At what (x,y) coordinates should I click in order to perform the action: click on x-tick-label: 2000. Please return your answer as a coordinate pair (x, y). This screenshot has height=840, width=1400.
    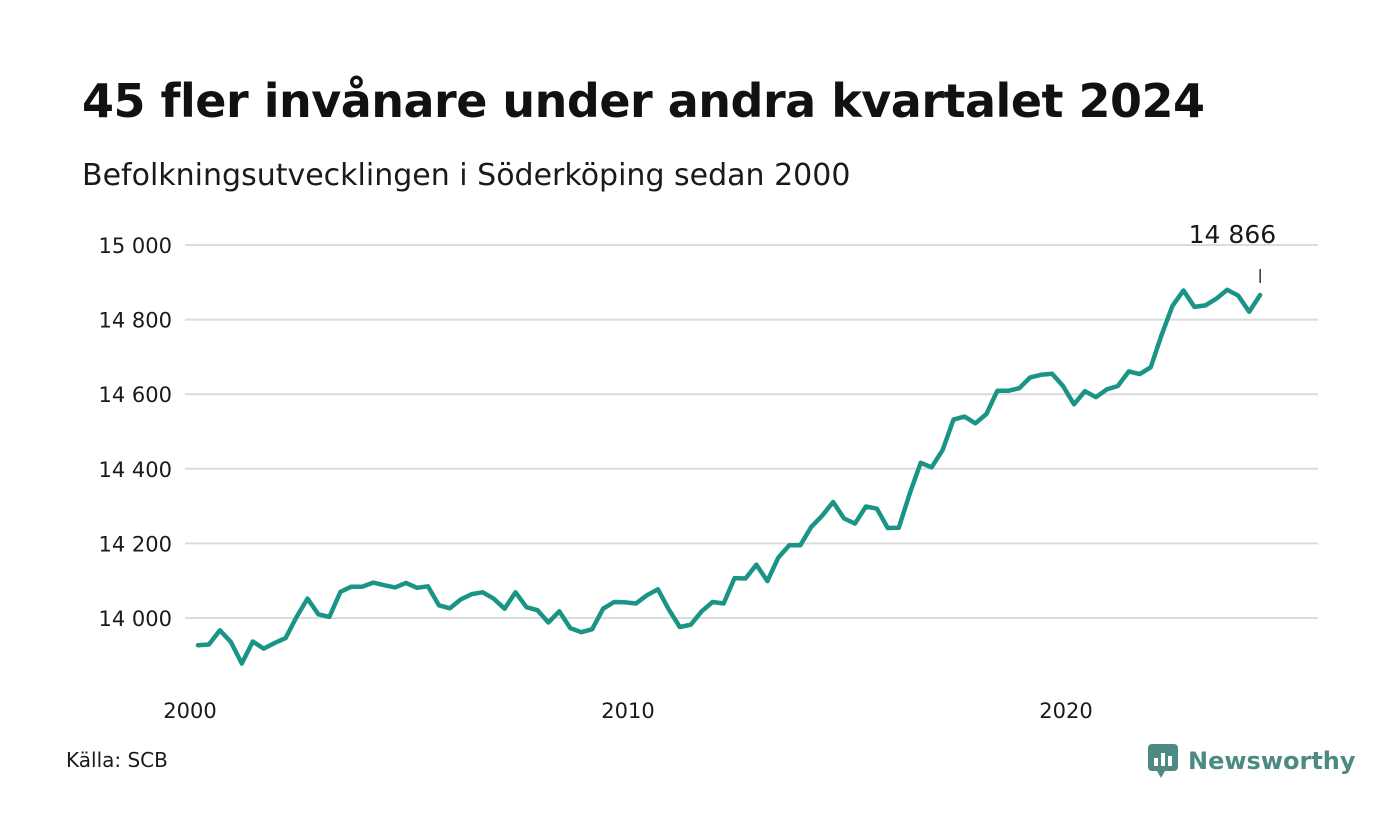
    Looking at the image, I should click on (189, 711).